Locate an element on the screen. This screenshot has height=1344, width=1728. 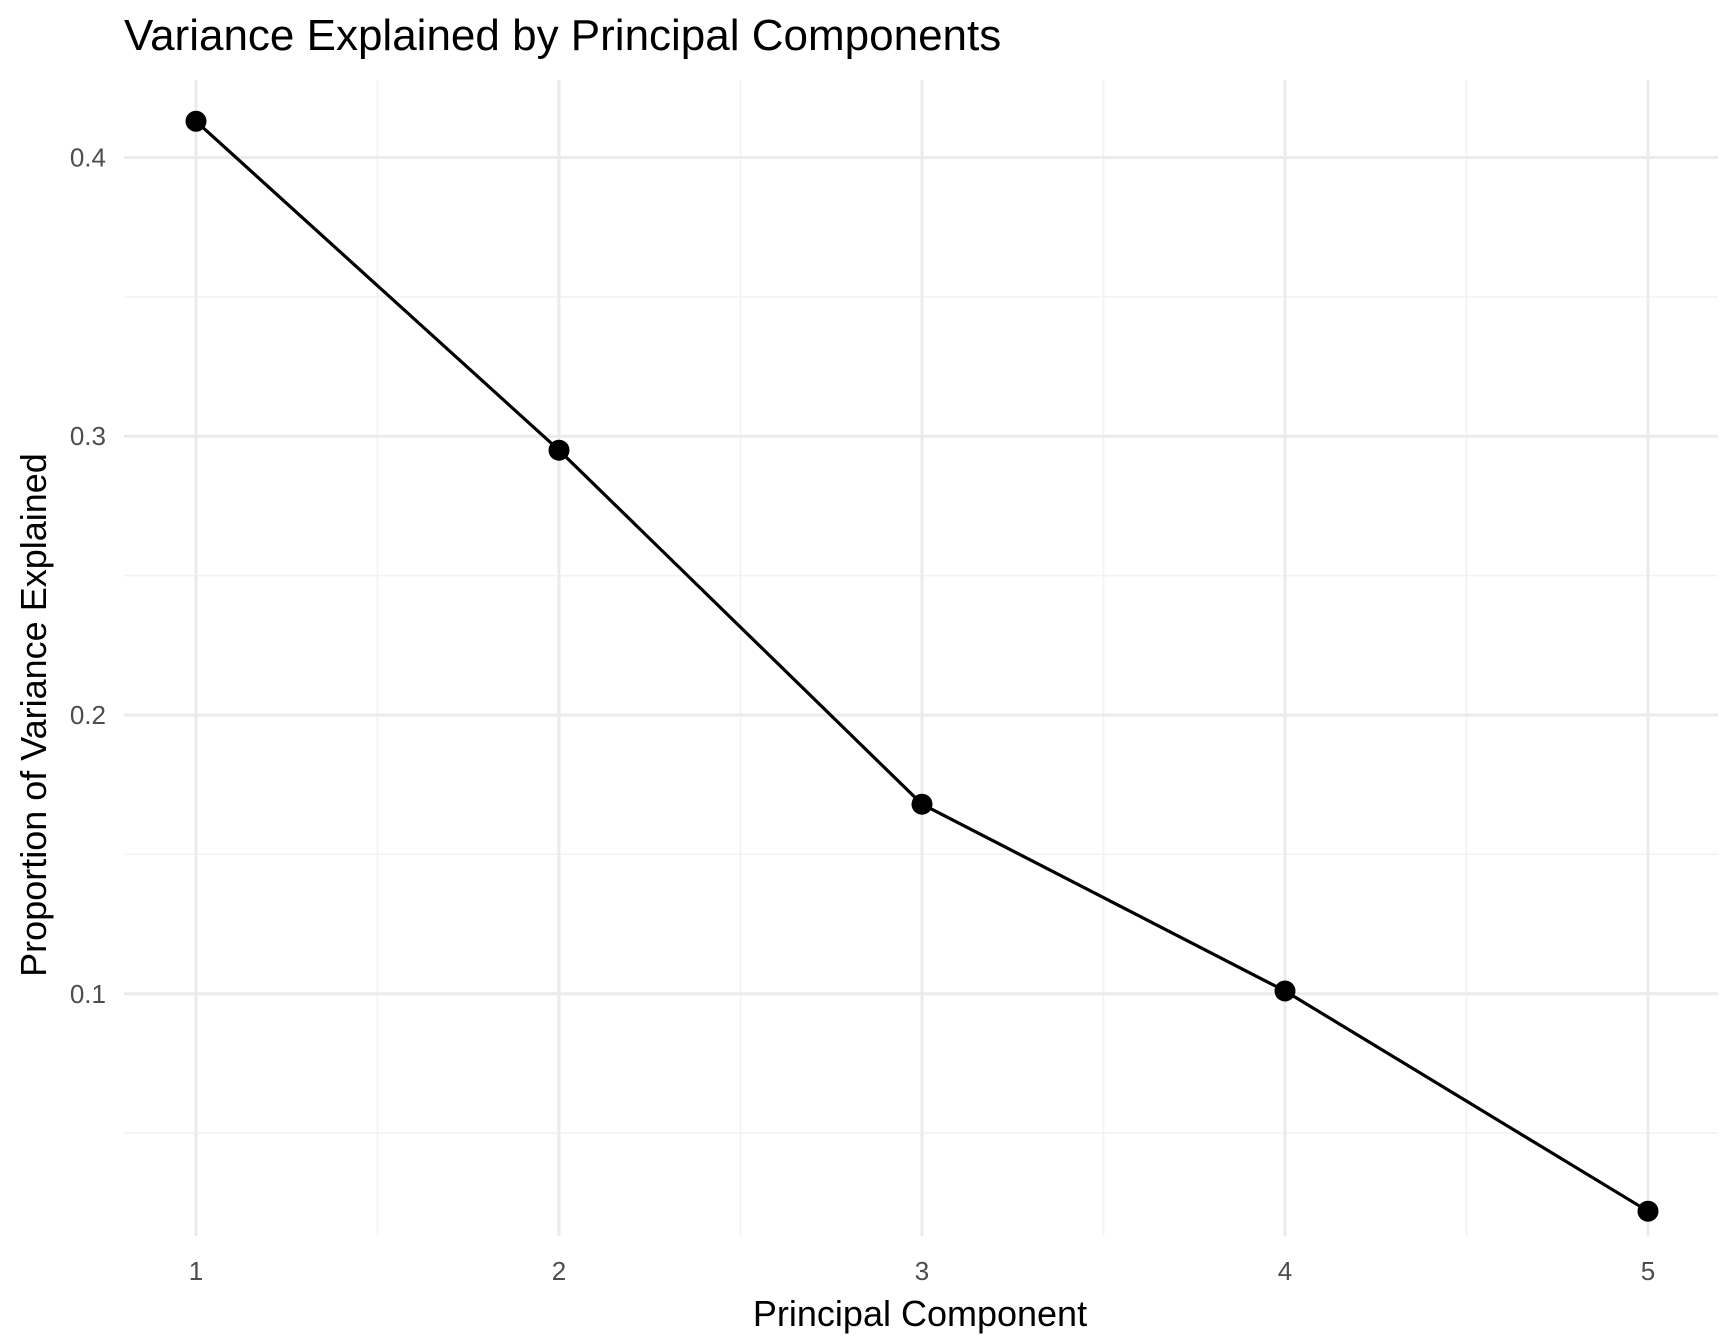
x-tick-label: 2 is located at coordinates (559, 1271).